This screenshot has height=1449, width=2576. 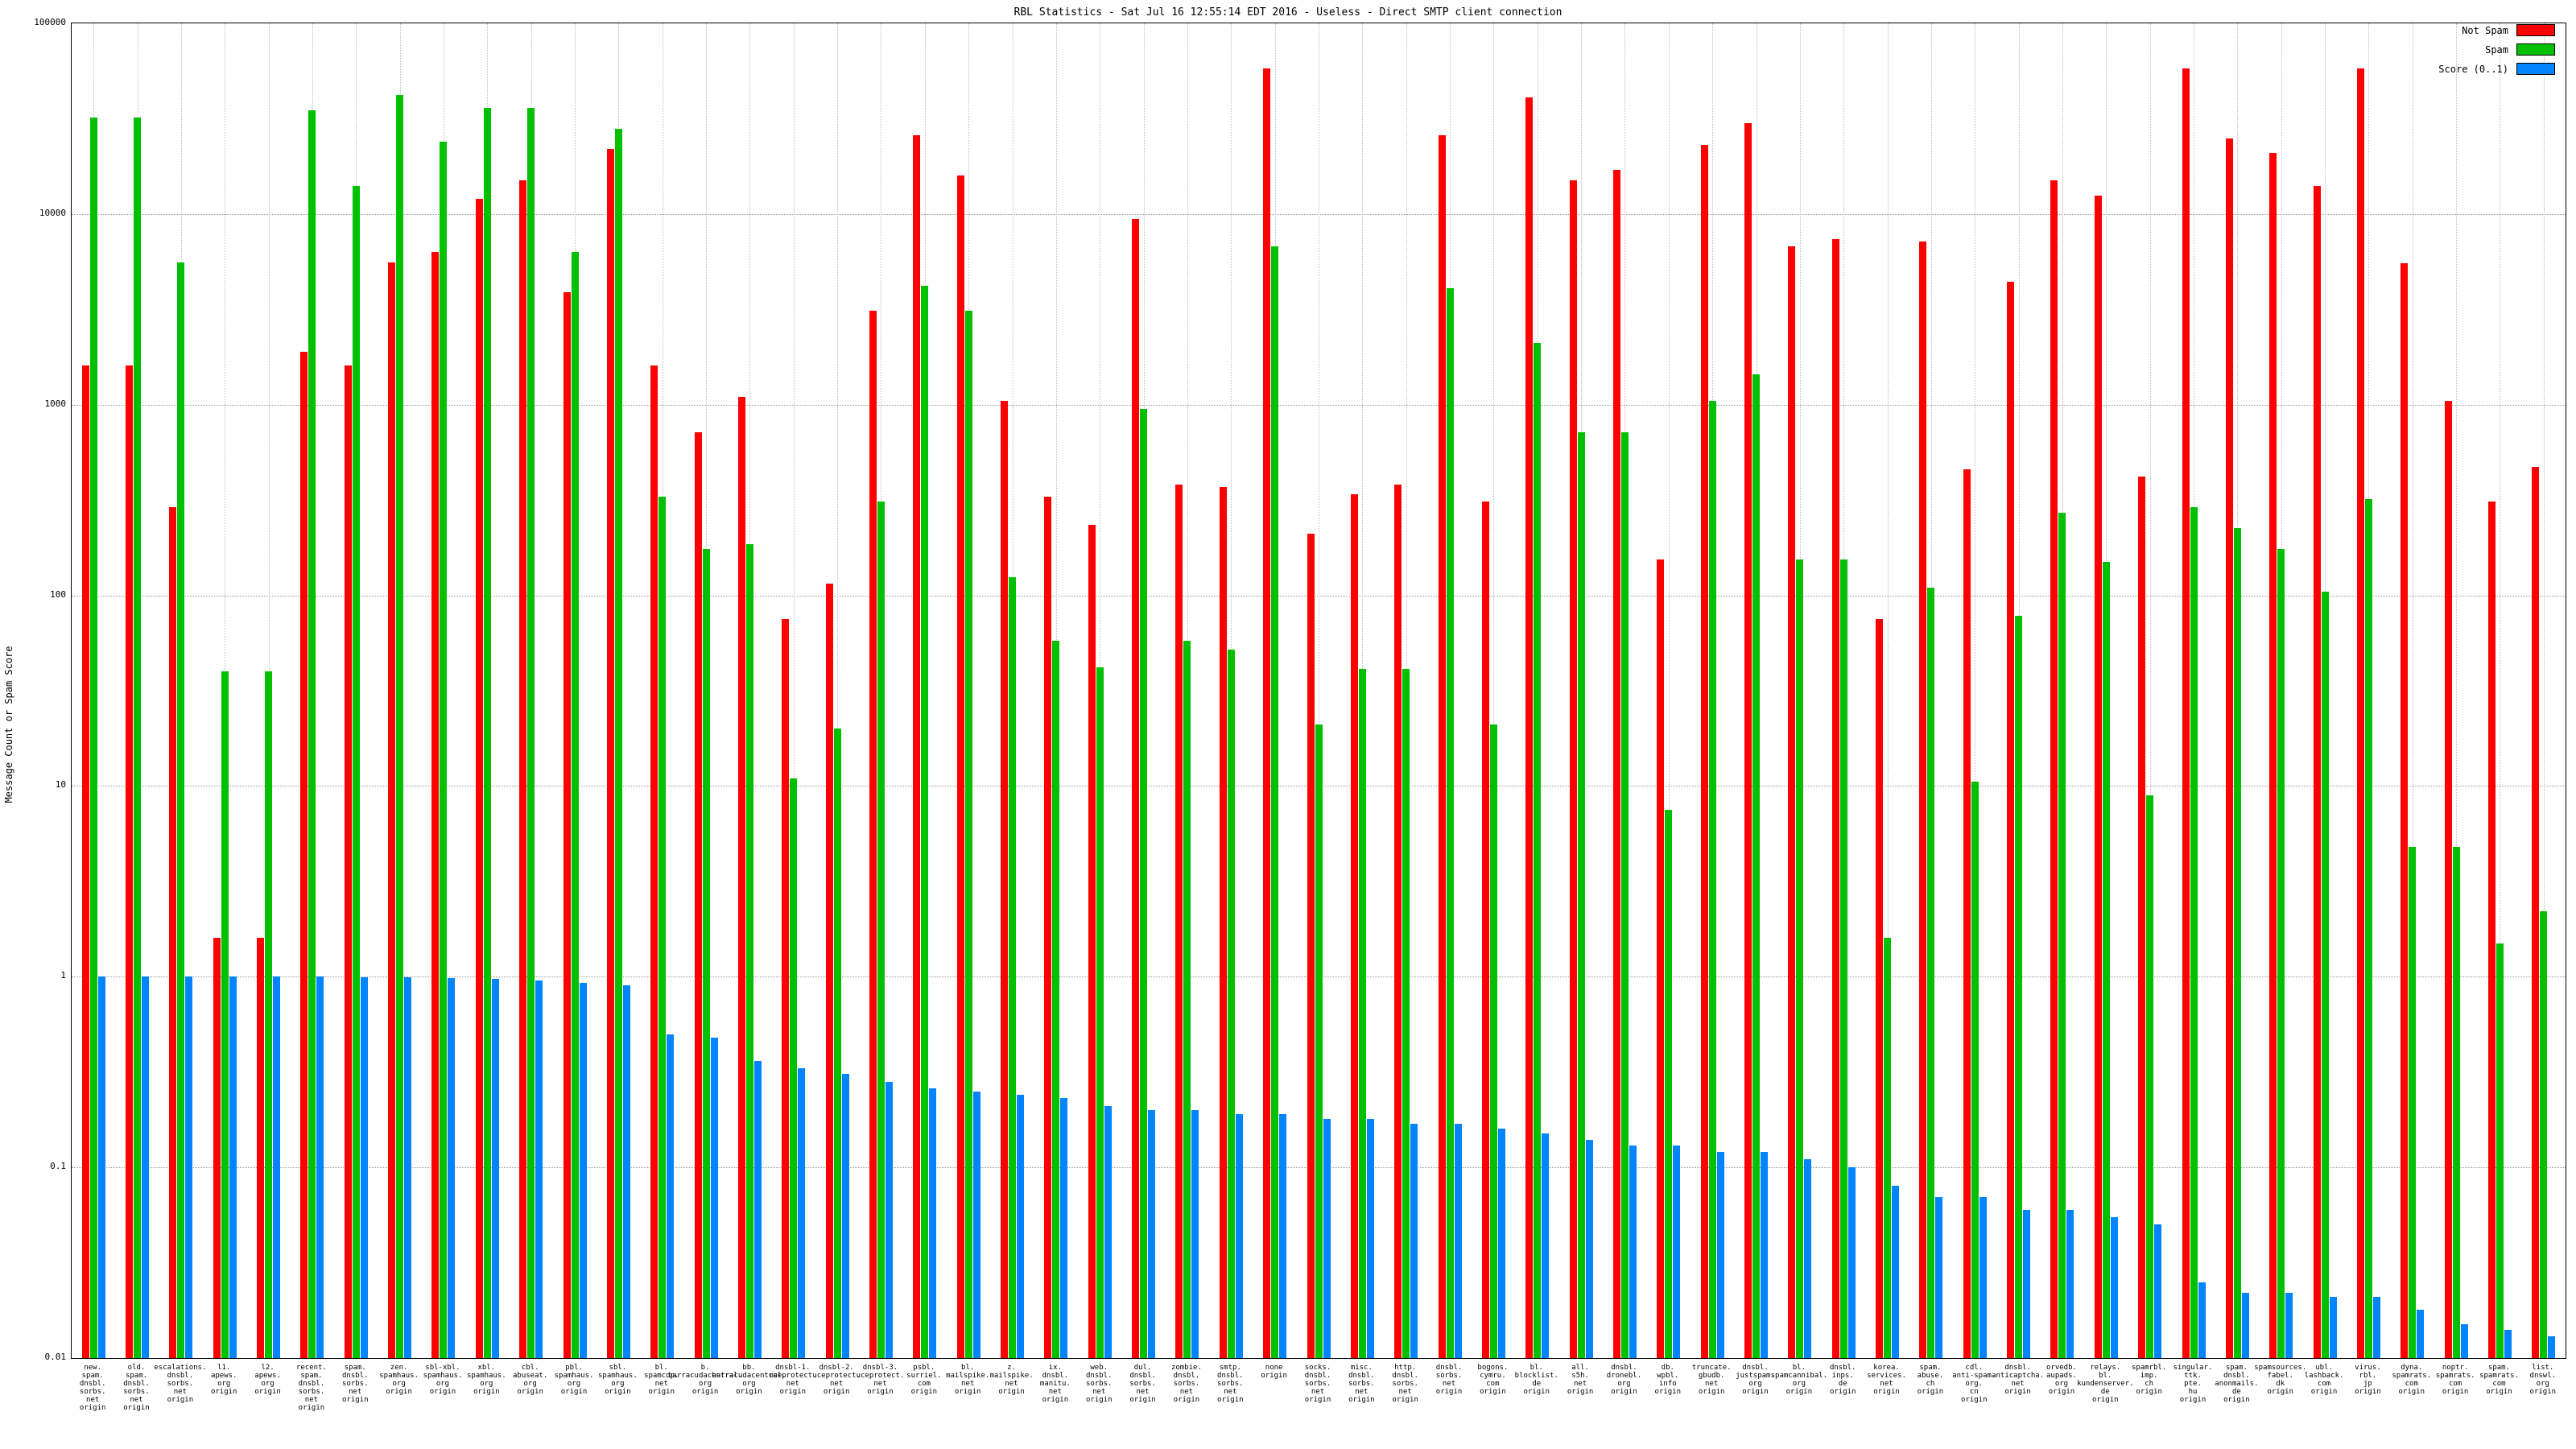 I want to click on x-tick-label: dnsbl. justspam. org origin, so click(x=1755, y=1380).